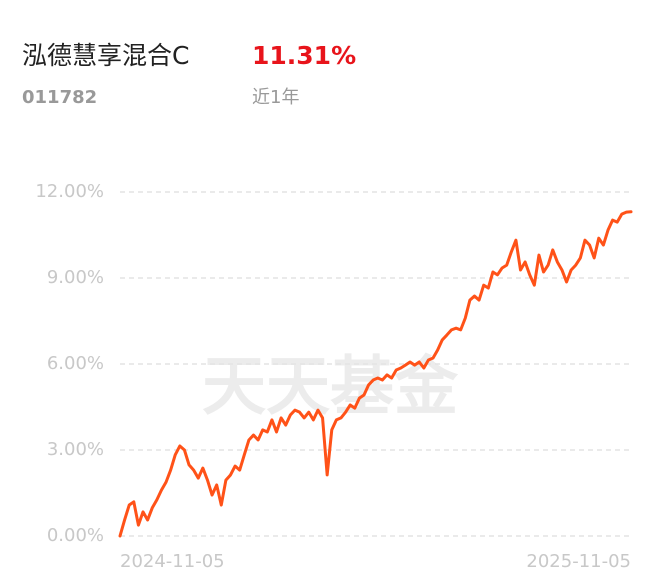 Image resolution: width=660 pixels, height=585 pixels. I want to click on fund-name: 泓德慧享混合C, so click(105, 55).